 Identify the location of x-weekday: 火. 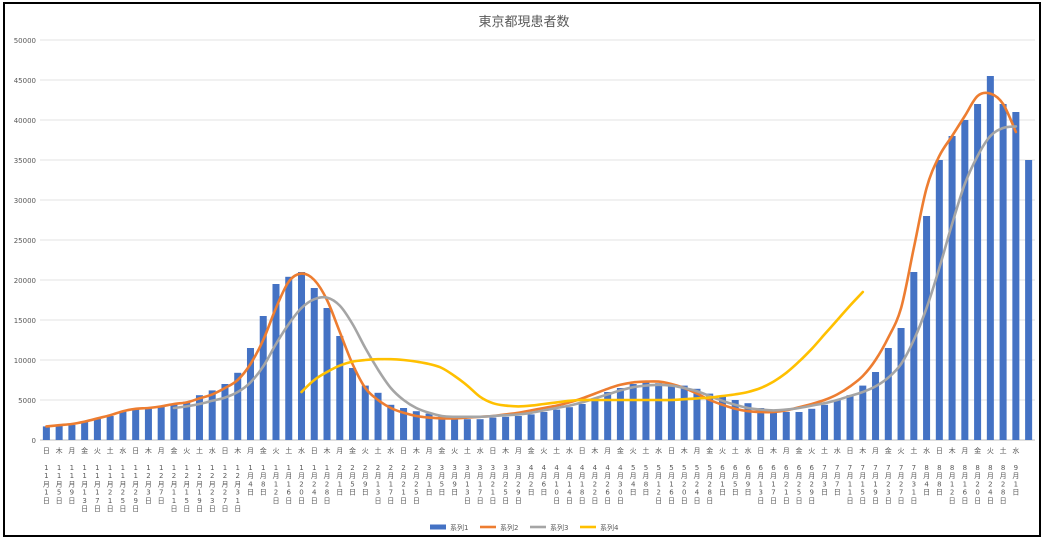
(811, 451).